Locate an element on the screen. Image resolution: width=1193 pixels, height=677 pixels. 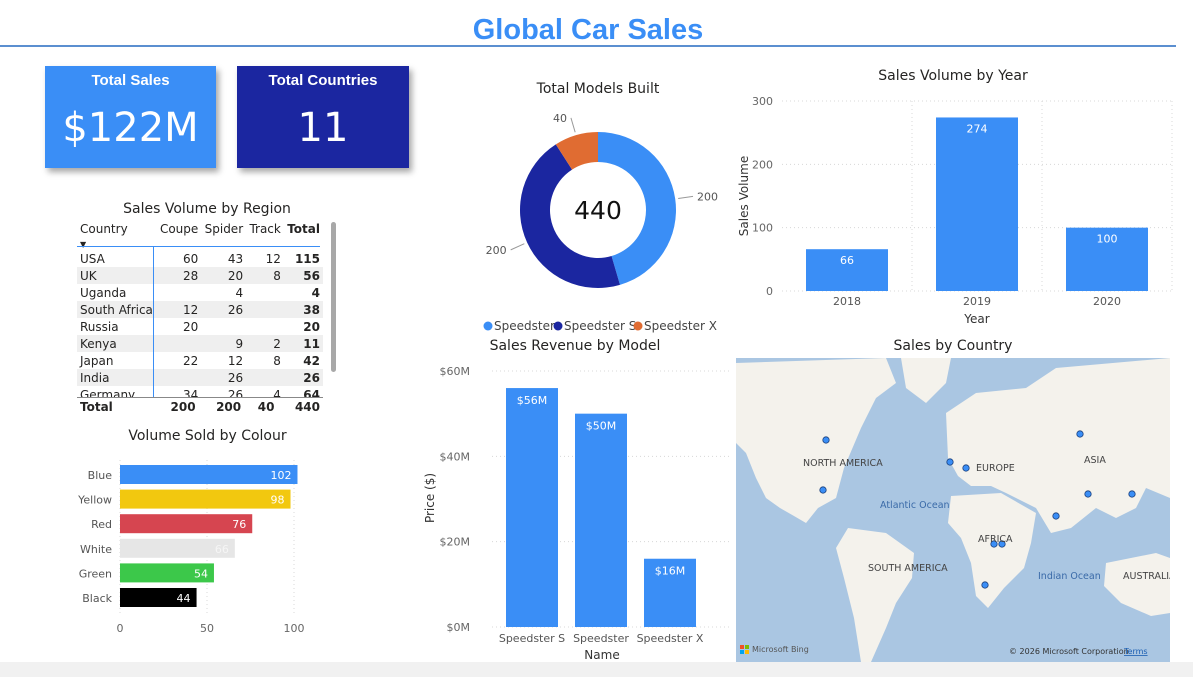
table-row: Kenya 9 2 11 is located at coordinates (200, 343).